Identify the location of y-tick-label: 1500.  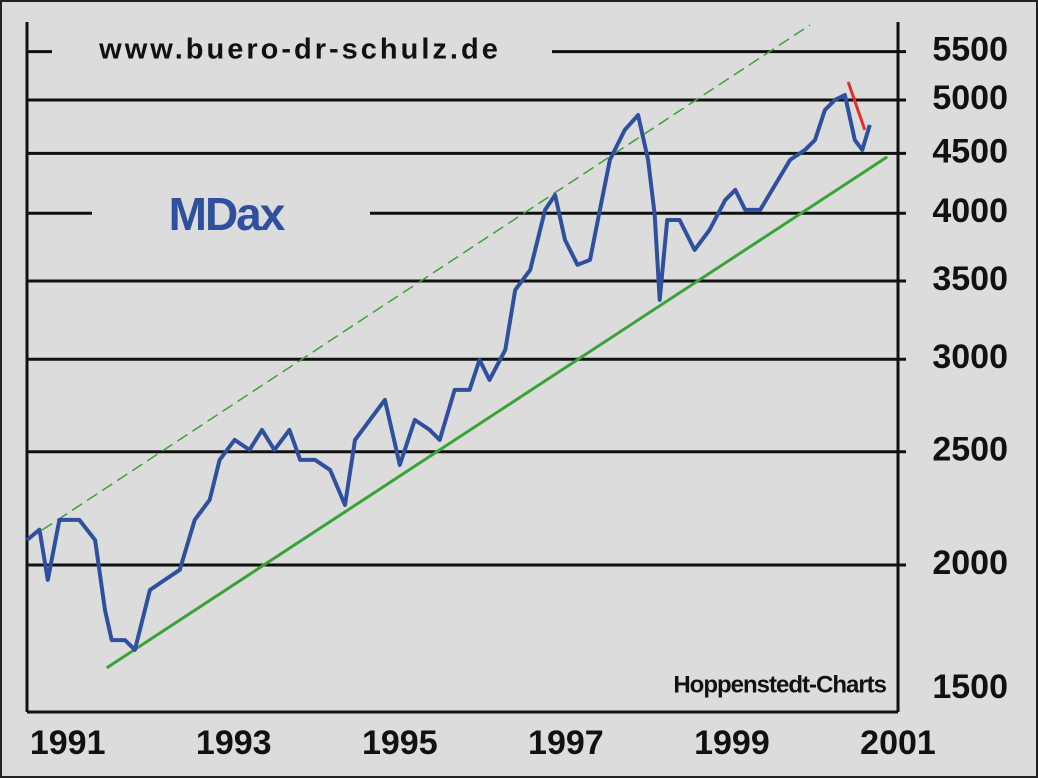
(970, 687).